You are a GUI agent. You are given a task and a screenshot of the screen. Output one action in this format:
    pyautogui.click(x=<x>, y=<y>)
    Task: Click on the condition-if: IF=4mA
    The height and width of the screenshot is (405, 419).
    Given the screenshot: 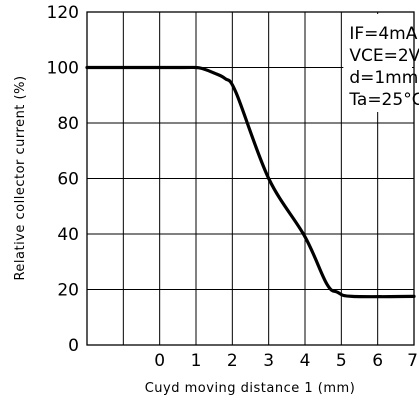 What is the action you would take?
    pyautogui.click(x=383, y=34)
    